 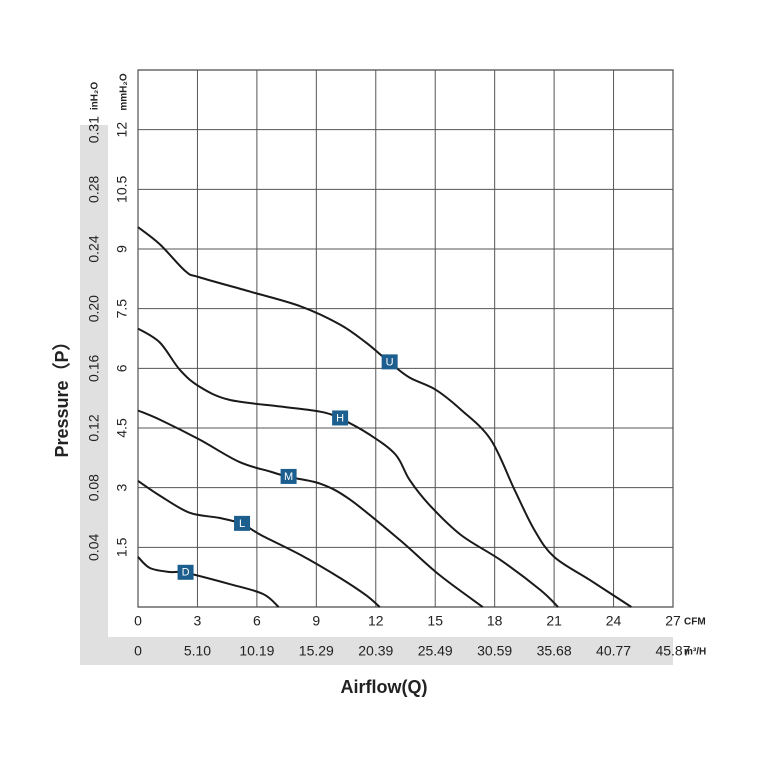 What do you see at coordinates (122, 428) in the screenshot?
I see `y-tick-label: 4.5` at bounding box center [122, 428].